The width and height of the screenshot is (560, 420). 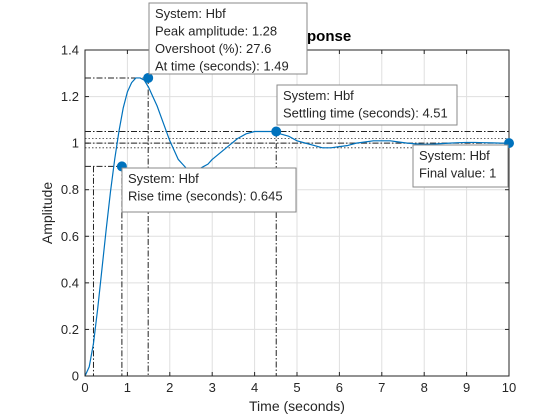 What do you see at coordinates (365, 113) in the screenshot?
I see `settling-datatip-line: Settling time (seconds): 4.51` at bounding box center [365, 113].